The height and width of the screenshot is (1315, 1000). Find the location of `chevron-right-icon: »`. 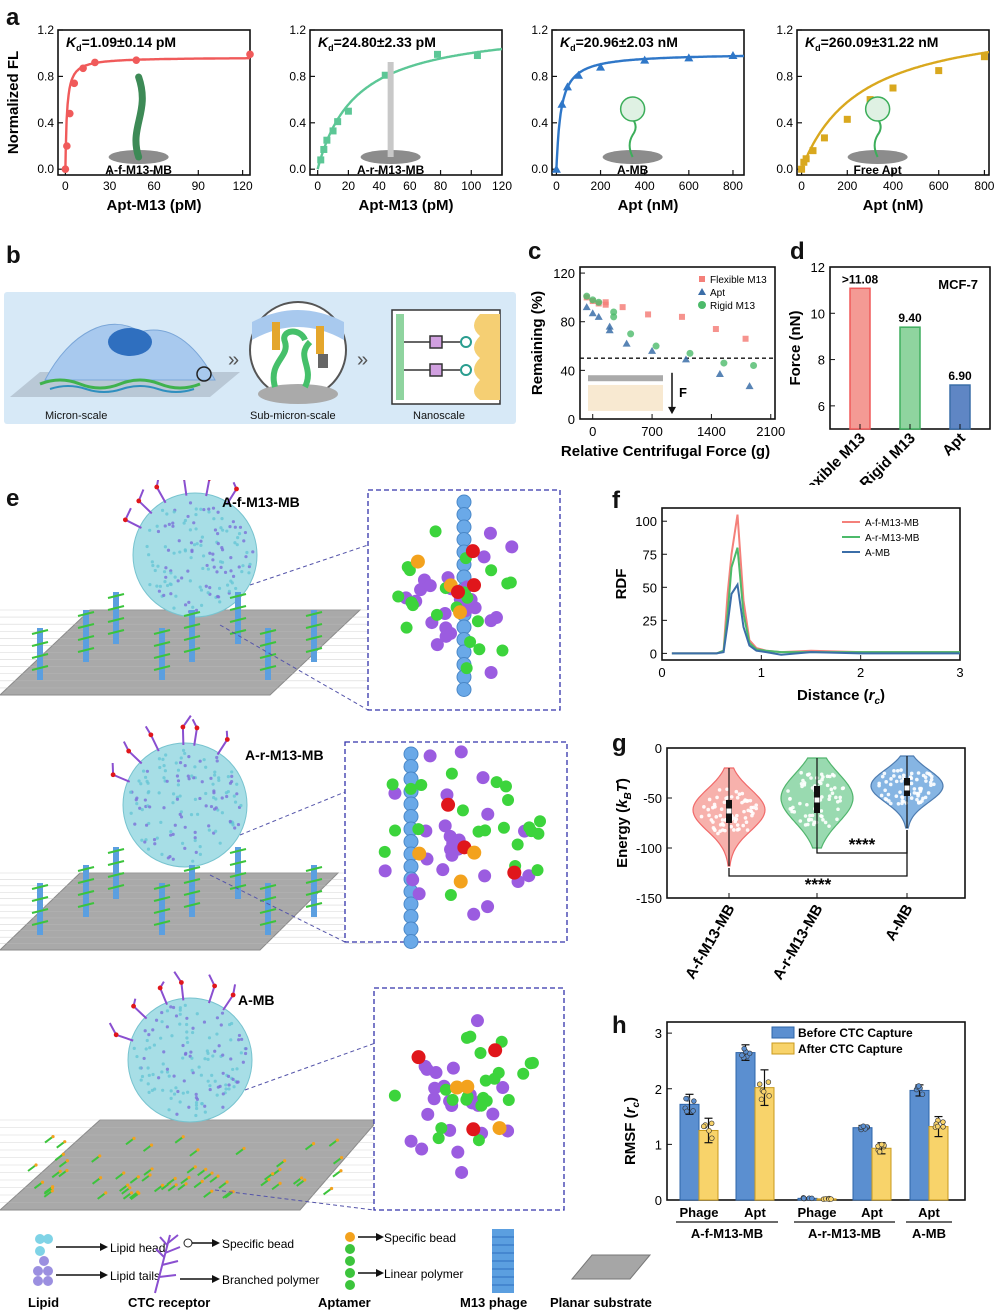

chevron-right-icon: » is located at coordinates (233, 360).